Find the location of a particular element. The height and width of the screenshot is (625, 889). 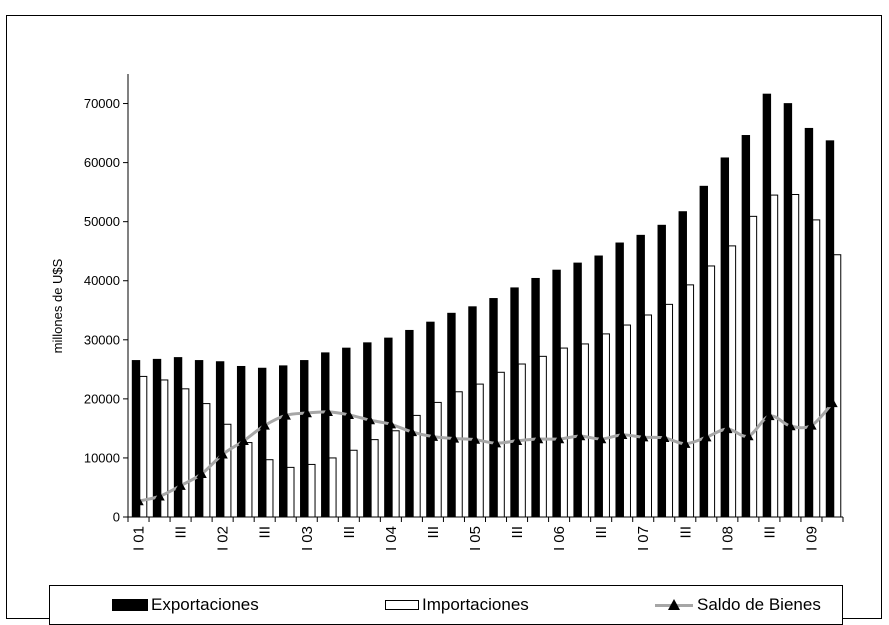

x-tick-label: I 07 is located at coordinates (643, 538).